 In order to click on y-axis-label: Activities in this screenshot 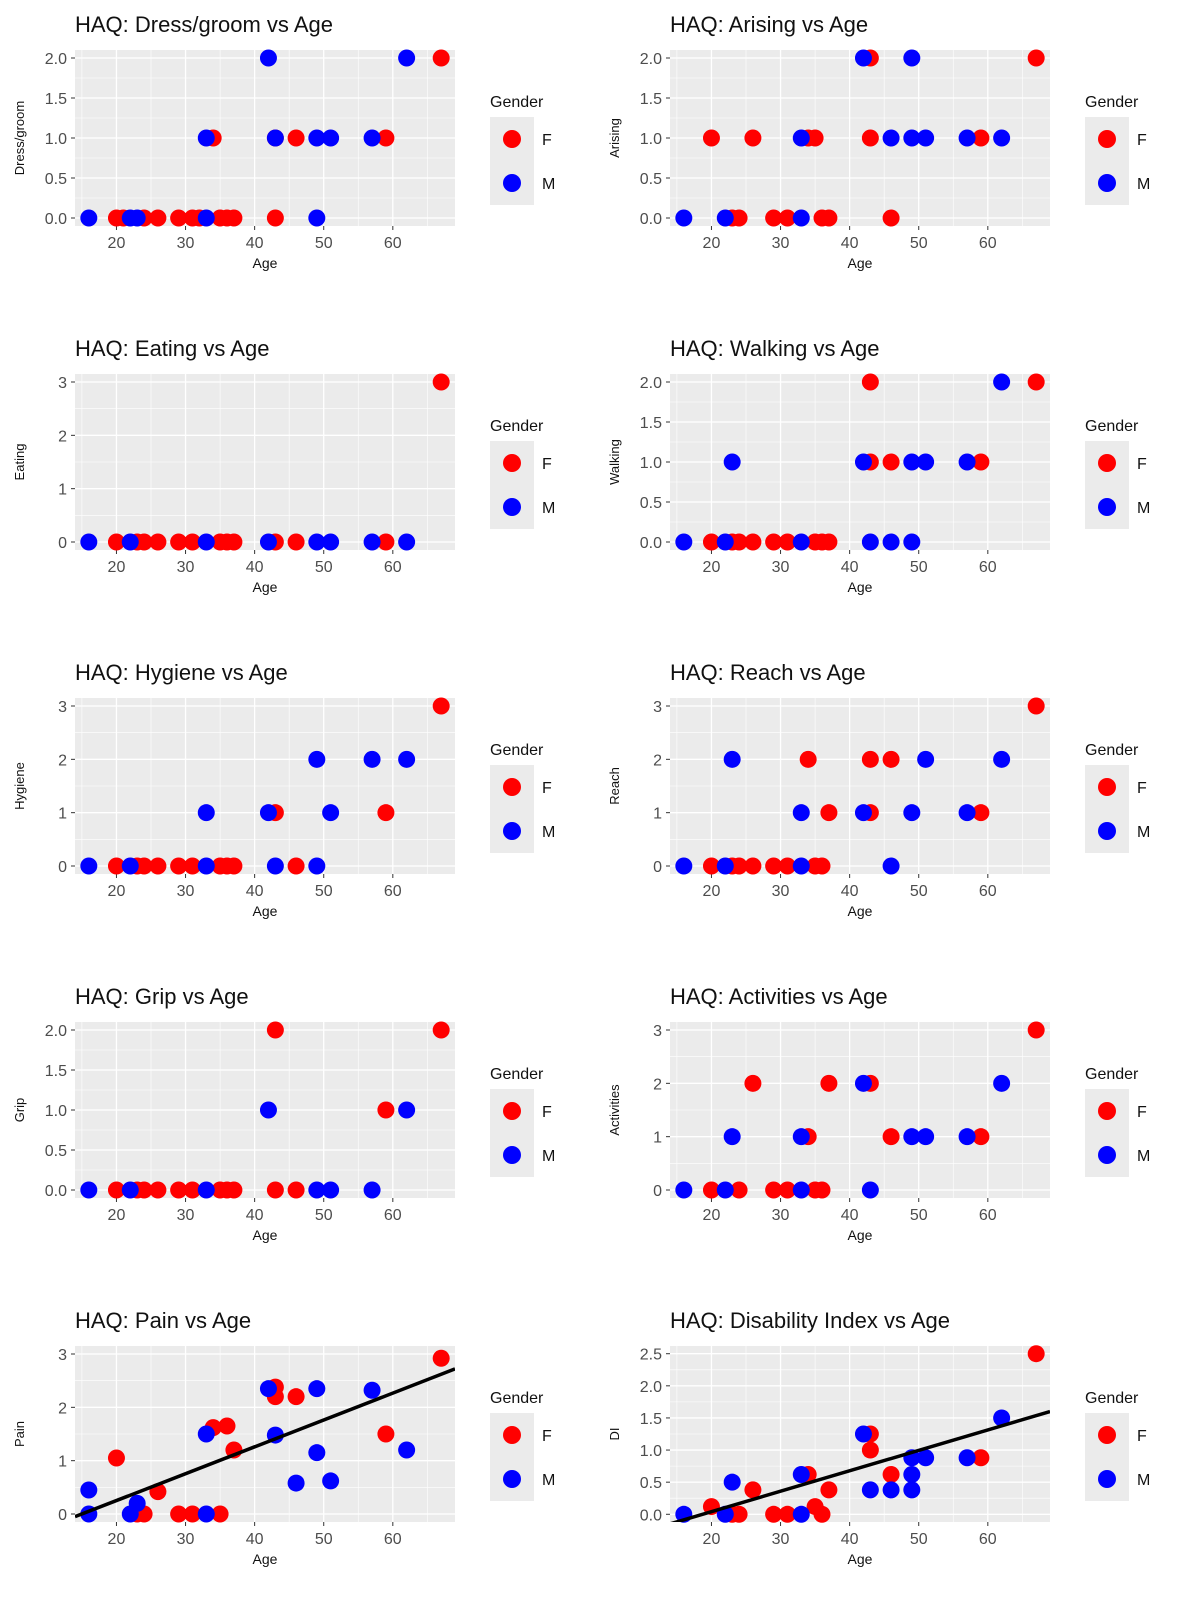, I will do `click(614, 1110)`.